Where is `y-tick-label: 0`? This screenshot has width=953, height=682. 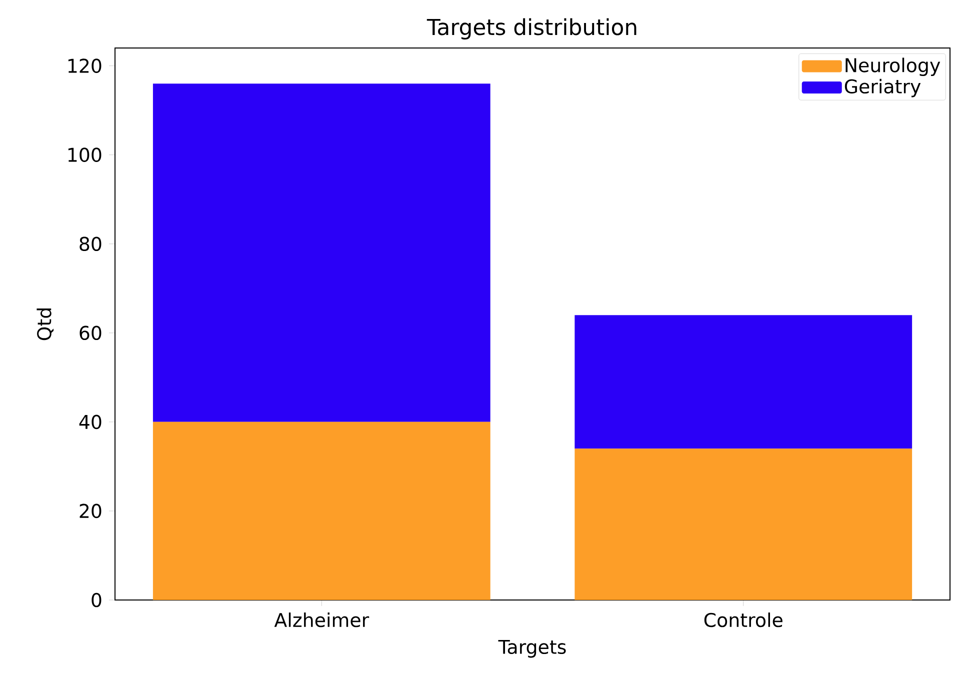 y-tick-label: 0 is located at coordinates (97, 600).